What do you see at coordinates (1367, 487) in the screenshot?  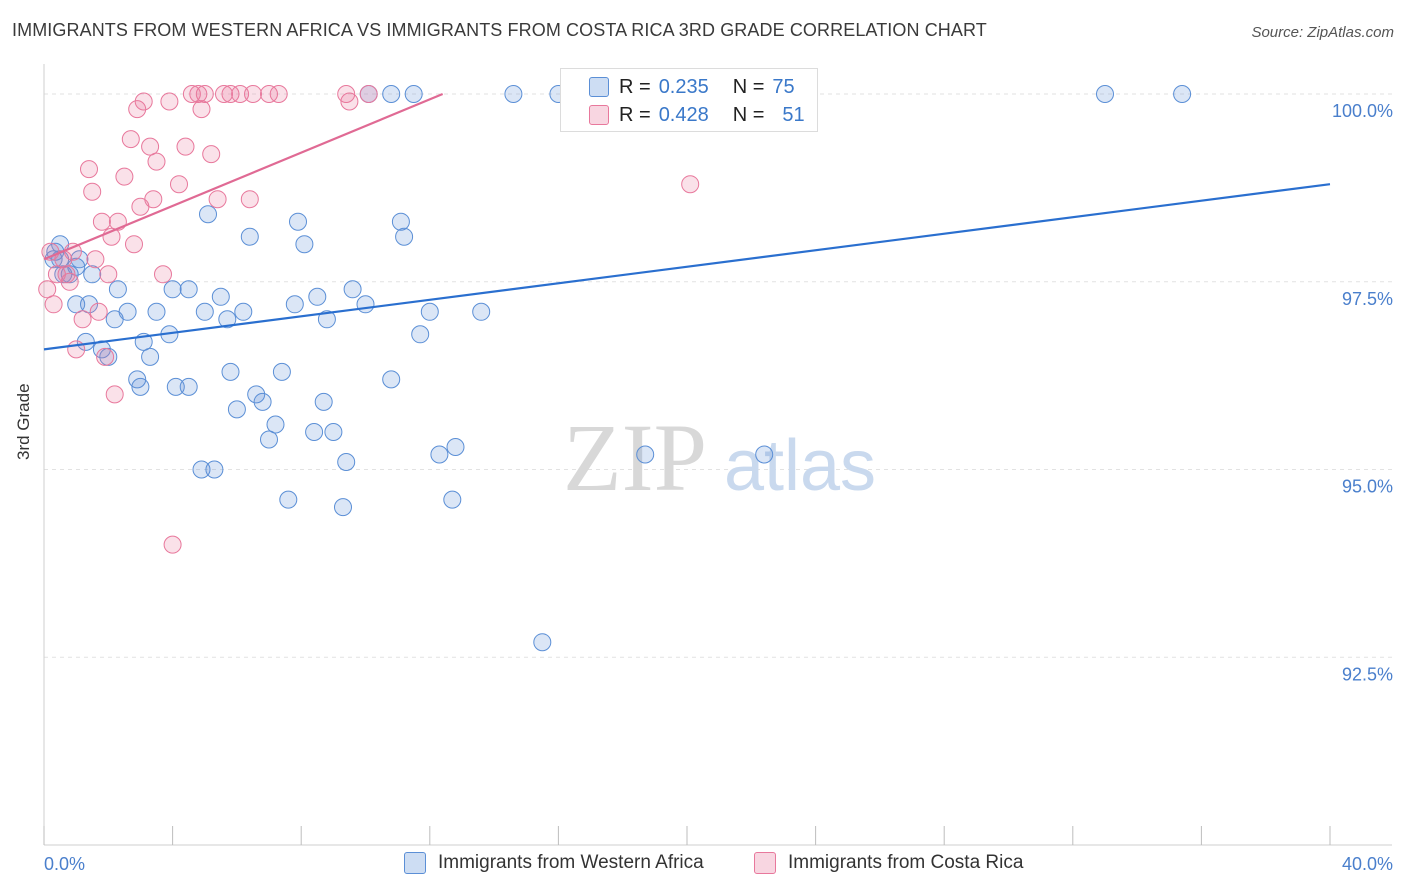 I see `y-tick-label: 95.0%` at bounding box center [1367, 487].